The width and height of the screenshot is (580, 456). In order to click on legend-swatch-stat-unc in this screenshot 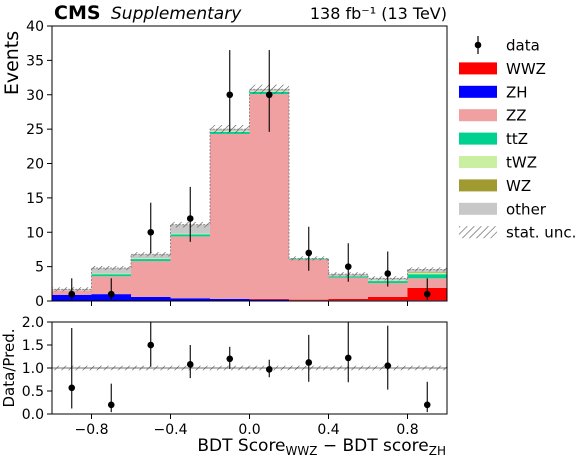, I will do `click(478, 232)`.